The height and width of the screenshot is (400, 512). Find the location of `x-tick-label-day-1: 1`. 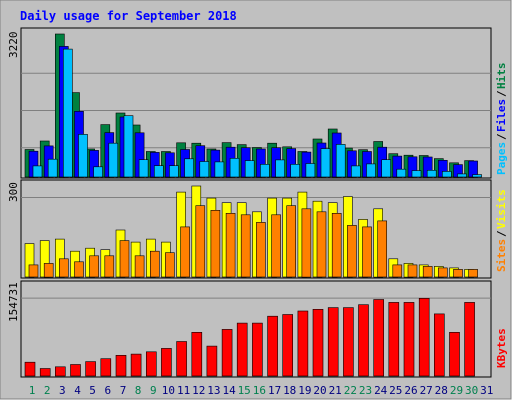

x-tick-label-day-1: 1 is located at coordinates (32, 390).